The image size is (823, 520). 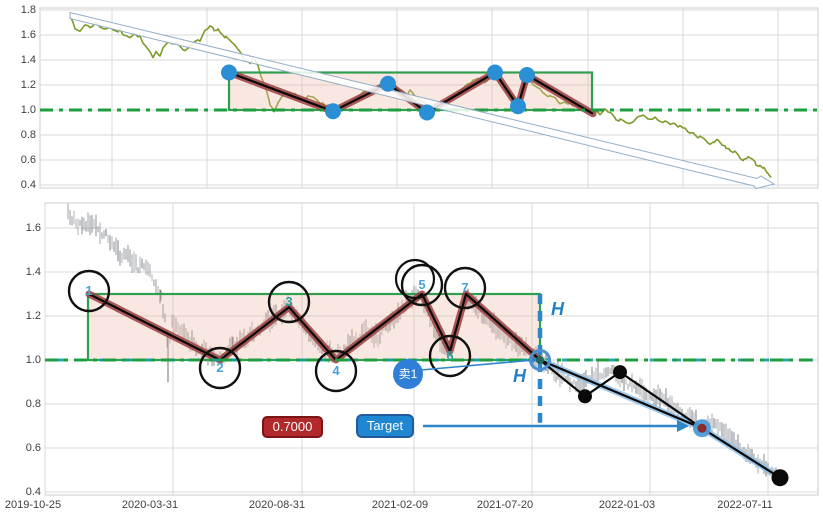 What do you see at coordinates (33, 316) in the screenshot?
I see `main-y-axis-label: 1.2` at bounding box center [33, 316].